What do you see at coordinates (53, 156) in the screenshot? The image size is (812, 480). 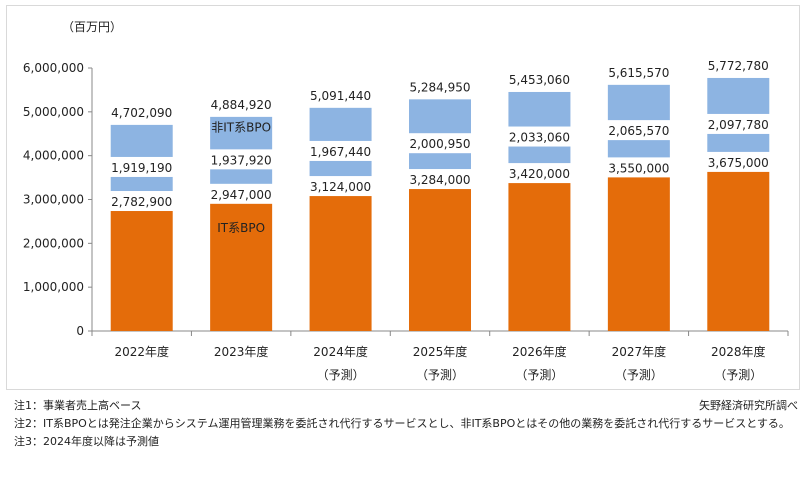 I see `y-tick-label: 4,000,000` at bounding box center [53, 156].